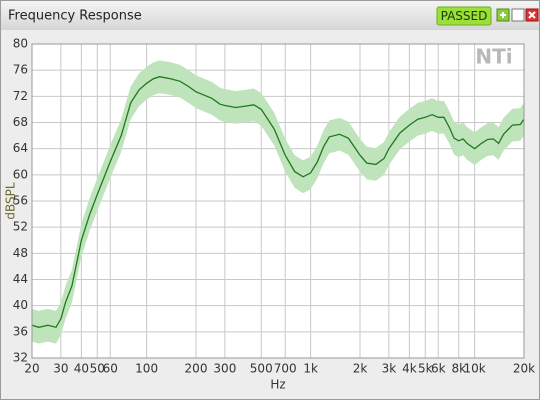 This screenshot has width=540, height=400. I want to click on y-tick-label: 76, so click(20, 70).